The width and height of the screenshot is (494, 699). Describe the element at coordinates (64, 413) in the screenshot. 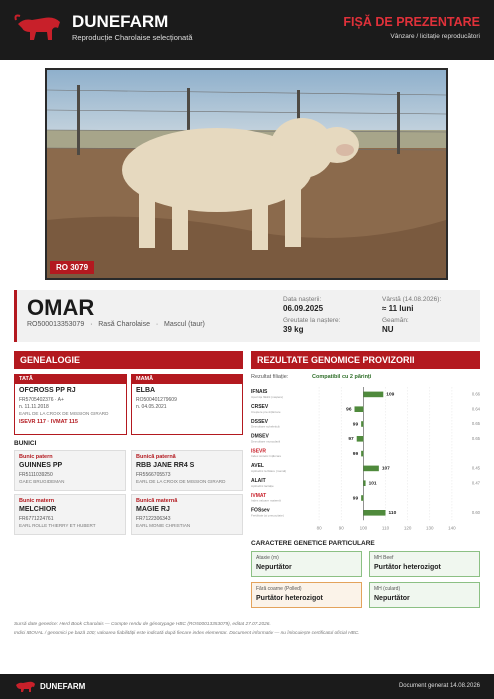

I see `sire-breeder: EARL DE LA CROIX DE MISSION GIRARD` at that location.